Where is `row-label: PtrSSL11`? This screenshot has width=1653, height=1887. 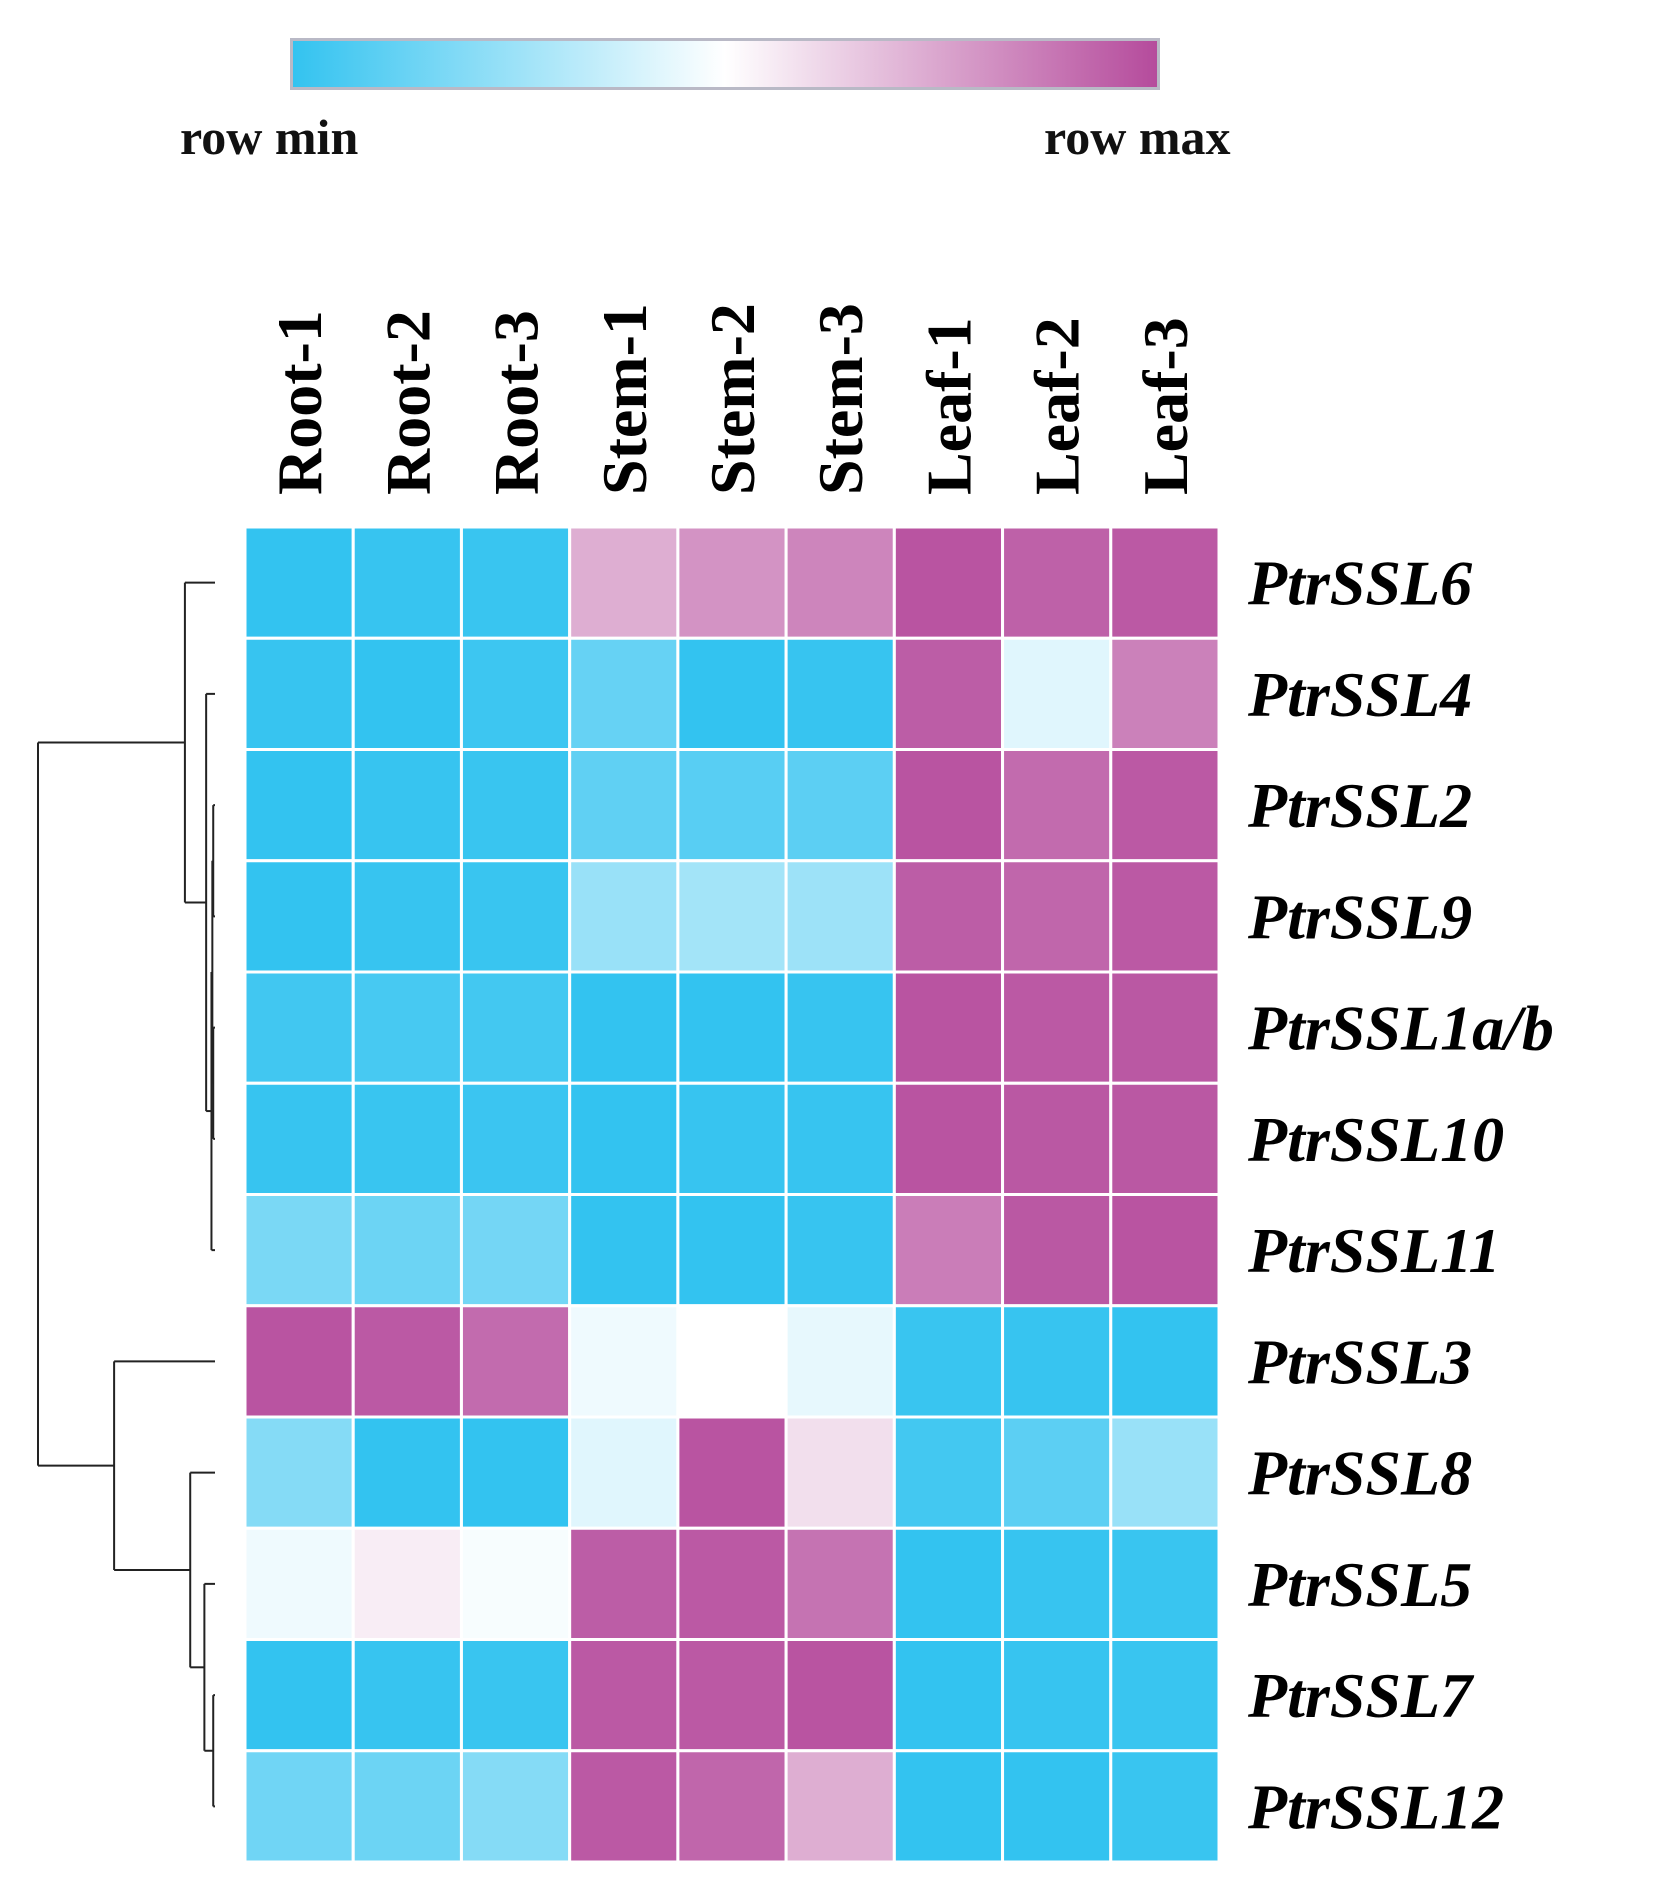
row-label: PtrSSL11 is located at coordinates (1374, 1250).